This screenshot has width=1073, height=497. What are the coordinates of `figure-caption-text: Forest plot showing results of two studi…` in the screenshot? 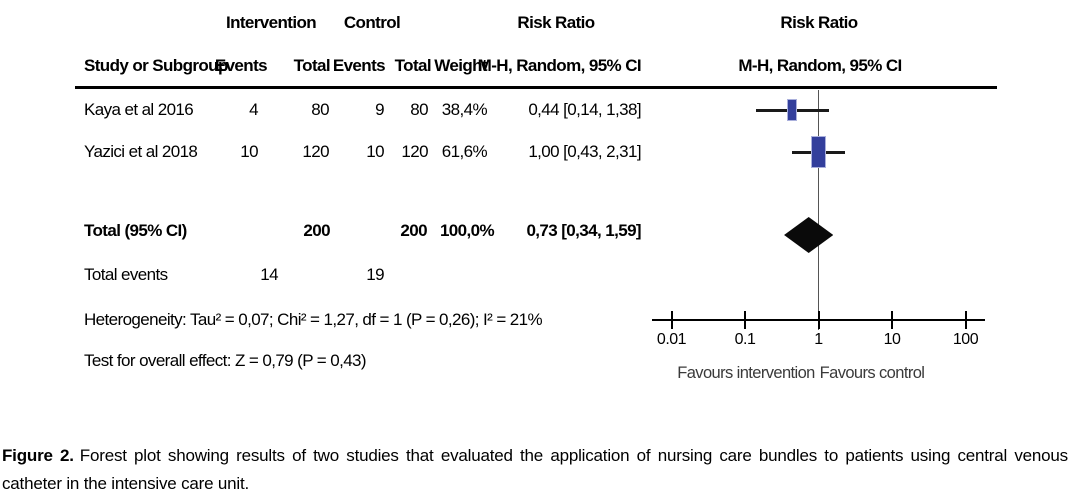 It's located at (535, 469).